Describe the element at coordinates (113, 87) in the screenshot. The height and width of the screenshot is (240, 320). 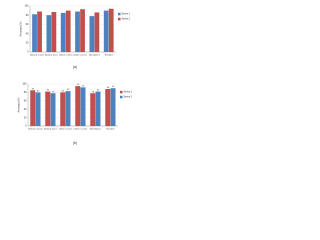
I see `data-label: 90` at that location.